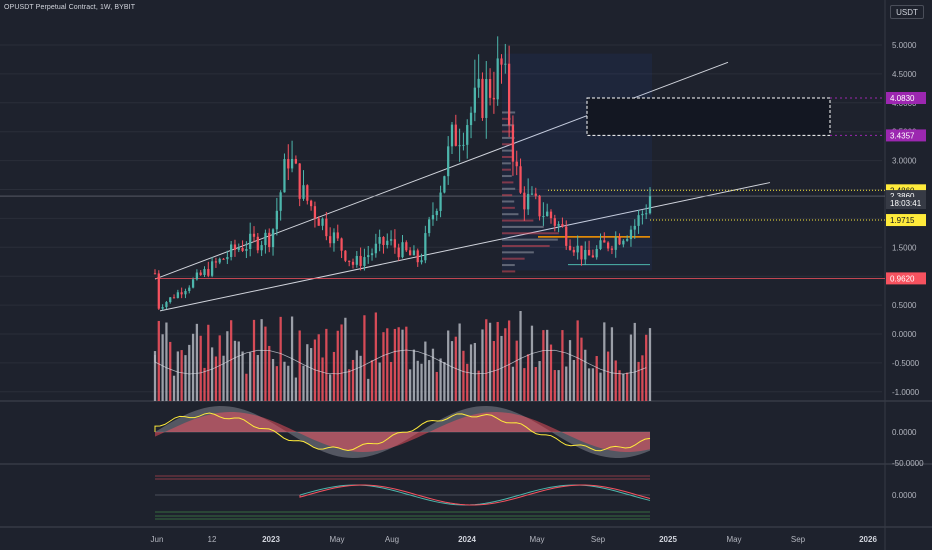 The width and height of the screenshot is (932, 550). Describe the element at coordinates (904, 247) in the screenshot. I see `price-tick-label: 1.5000` at that location.